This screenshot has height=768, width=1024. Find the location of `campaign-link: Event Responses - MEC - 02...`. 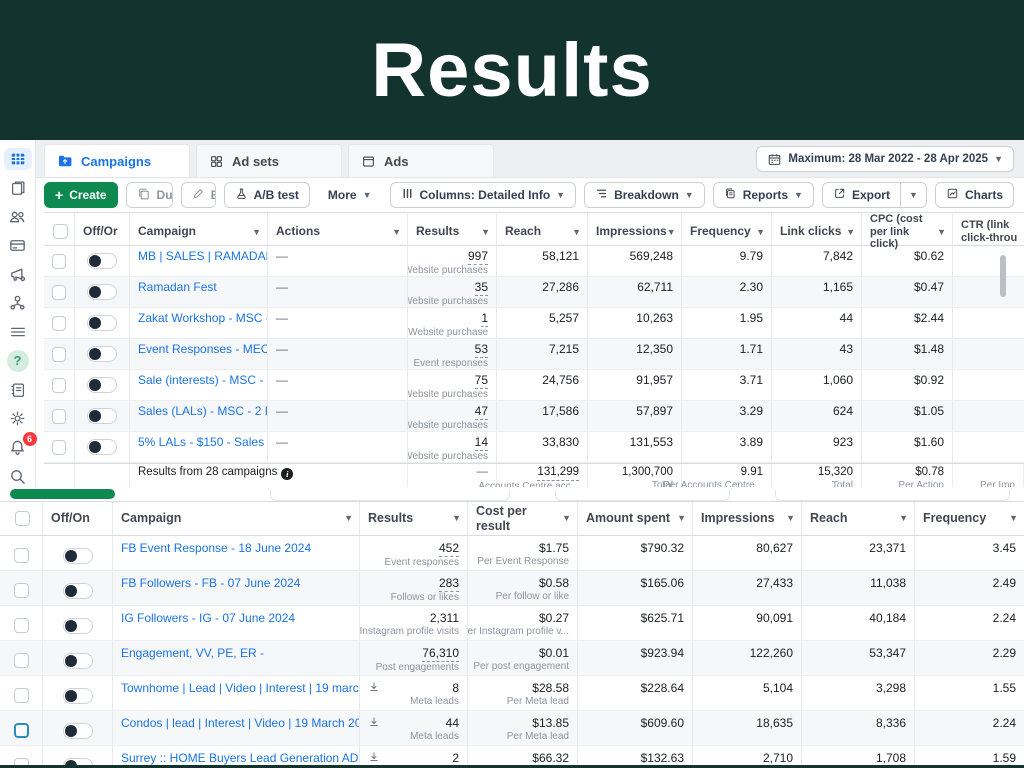

campaign-link: Event Responses - MEC - 02... is located at coordinates (203, 349).